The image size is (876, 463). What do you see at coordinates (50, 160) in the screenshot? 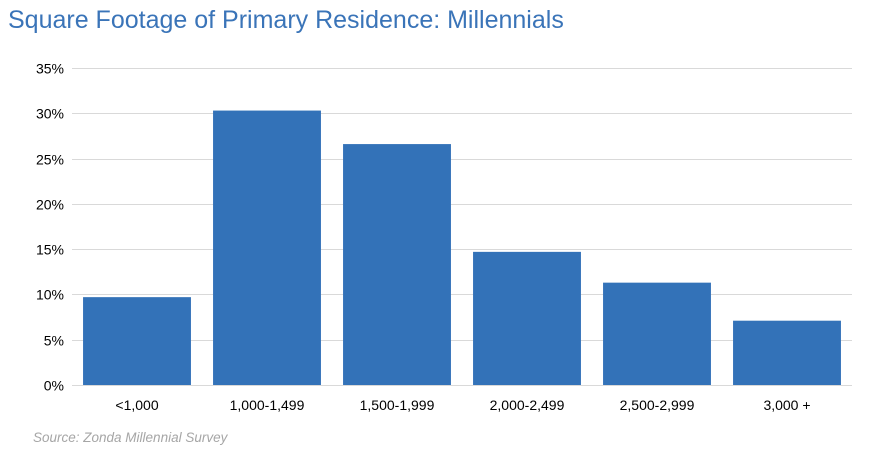
I see `y-tick-label: 25%` at bounding box center [50, 160].